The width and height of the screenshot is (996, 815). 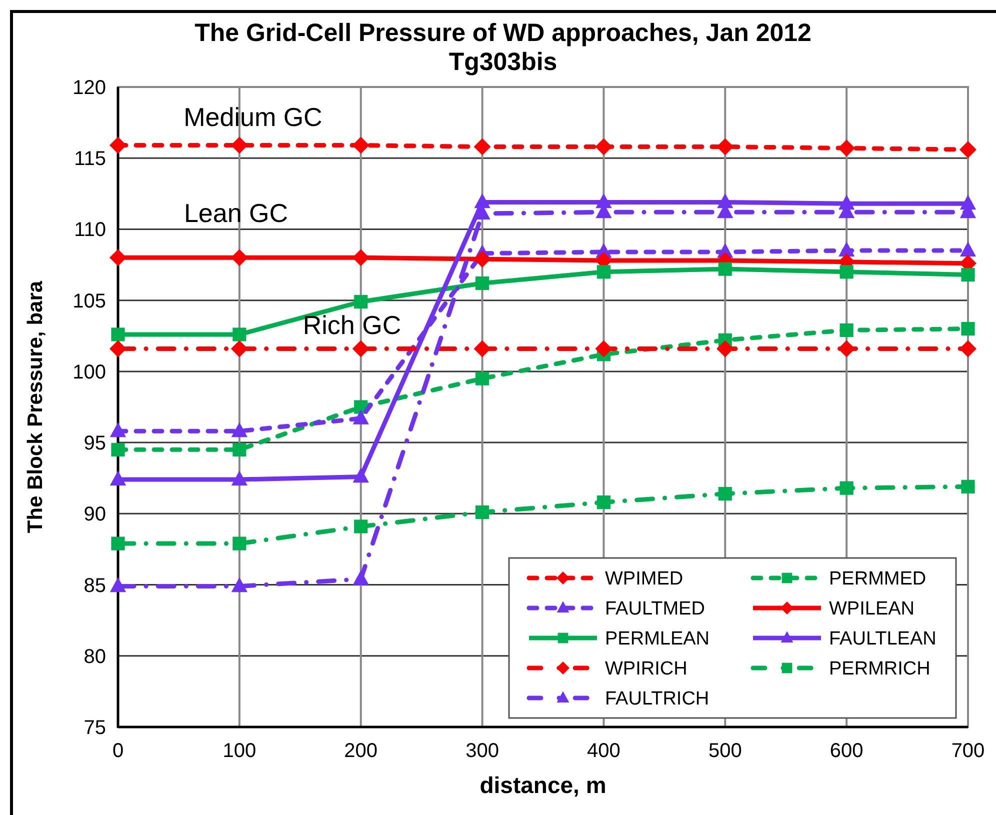 I want to click on legend-label: PERMRICH, so click(x=879, y=669).